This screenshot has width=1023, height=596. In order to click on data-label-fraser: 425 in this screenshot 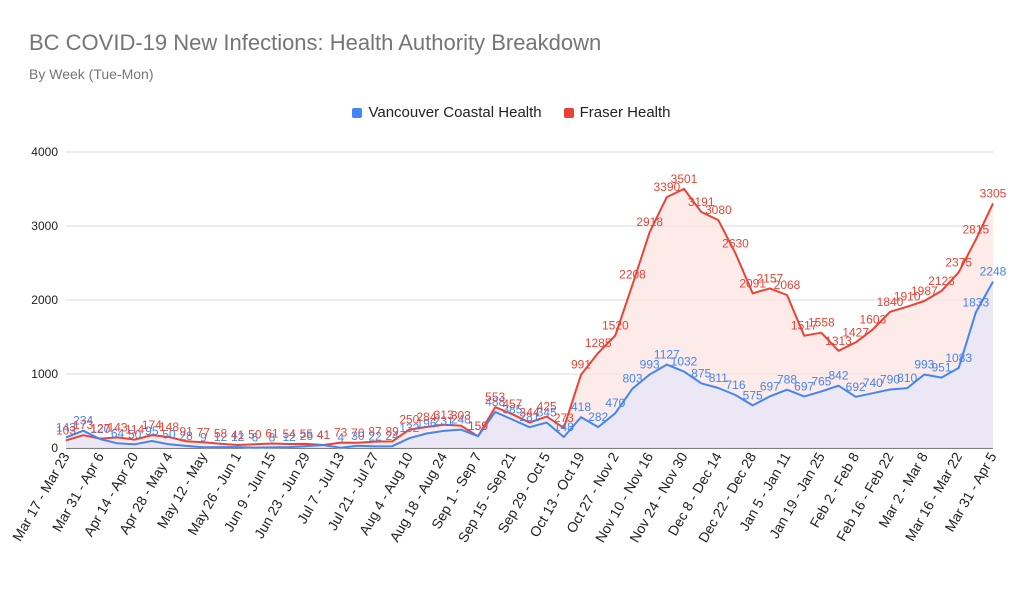, I will do `click(547, 407)`.